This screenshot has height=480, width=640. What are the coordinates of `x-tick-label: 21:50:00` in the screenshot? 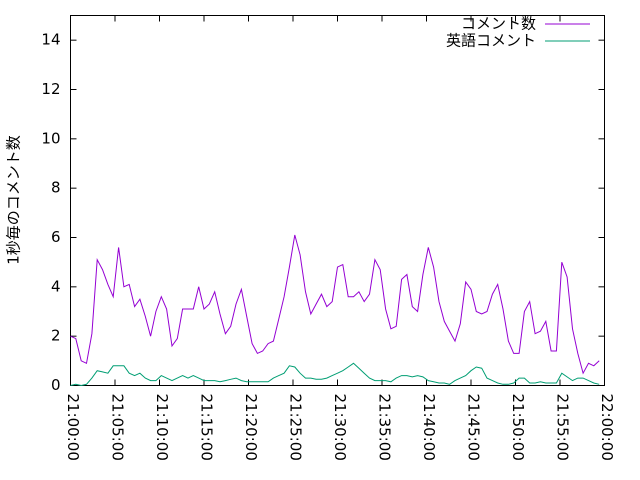 It's located at (518, 427).